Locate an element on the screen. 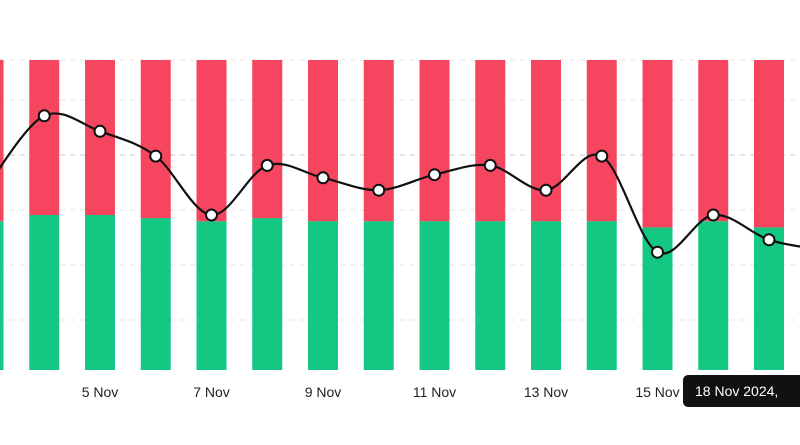 The height and width of the screenshot is (445, 800). x-tick-label: 13 Nov is located at coordinates (546, 392).